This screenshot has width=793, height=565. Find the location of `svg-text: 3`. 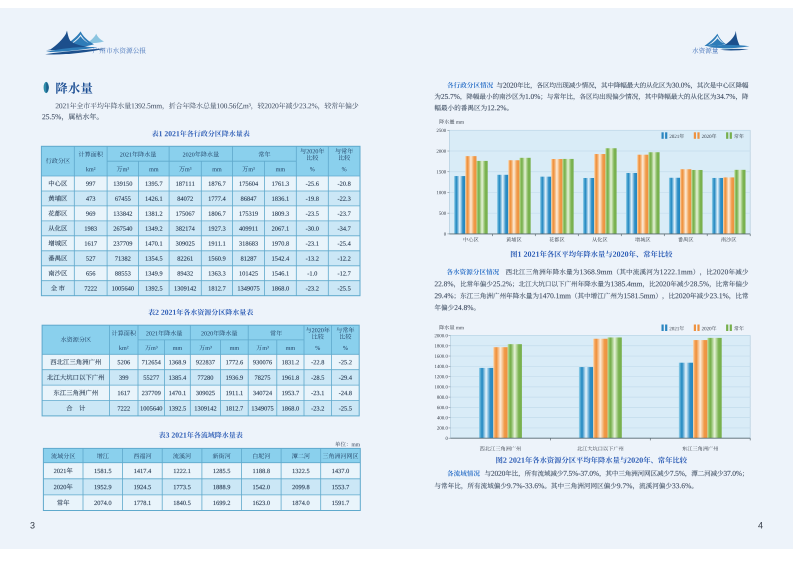

svg-text: 3 is located at coordinates (32, 526).